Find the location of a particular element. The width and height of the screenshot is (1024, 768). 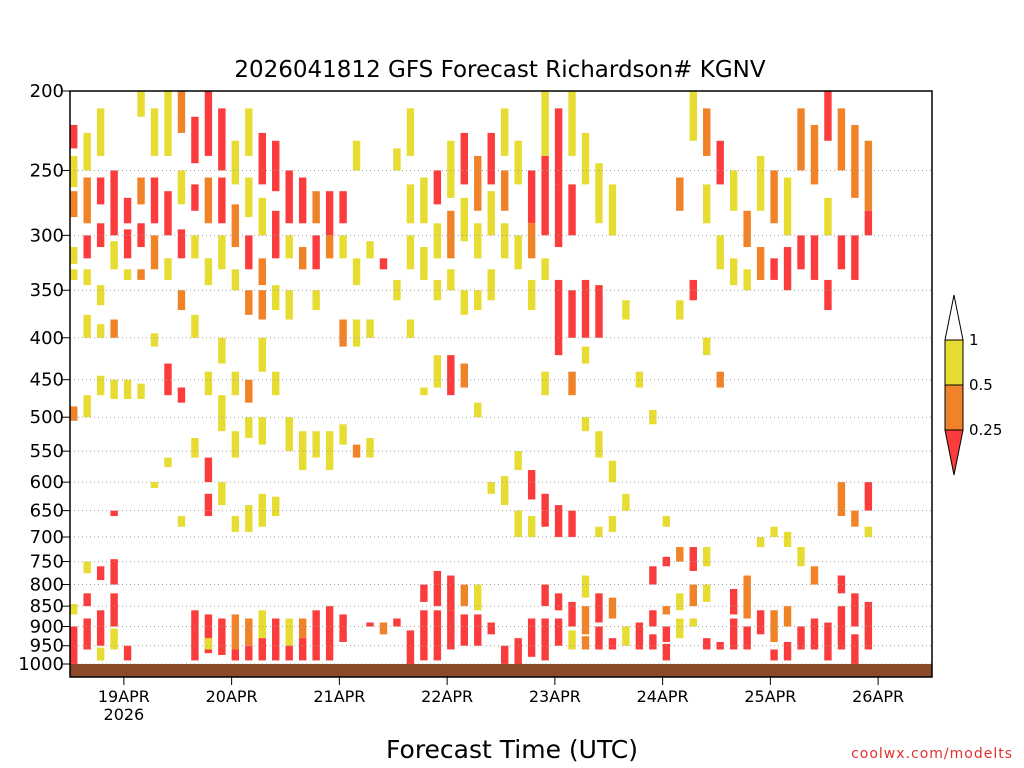

x-tick-label: 23APR is located at coordinates (555, 696).